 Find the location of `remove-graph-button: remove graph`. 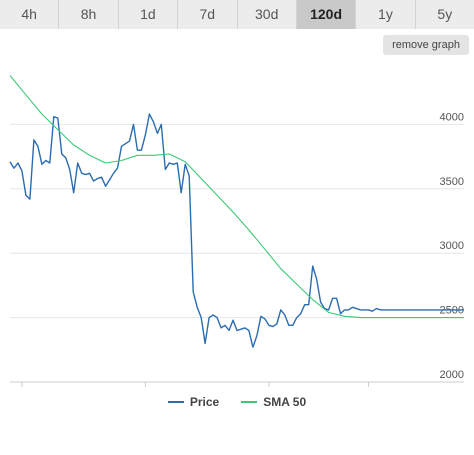

remove-graph-button: remove graph is located at coordinates (426, 45).